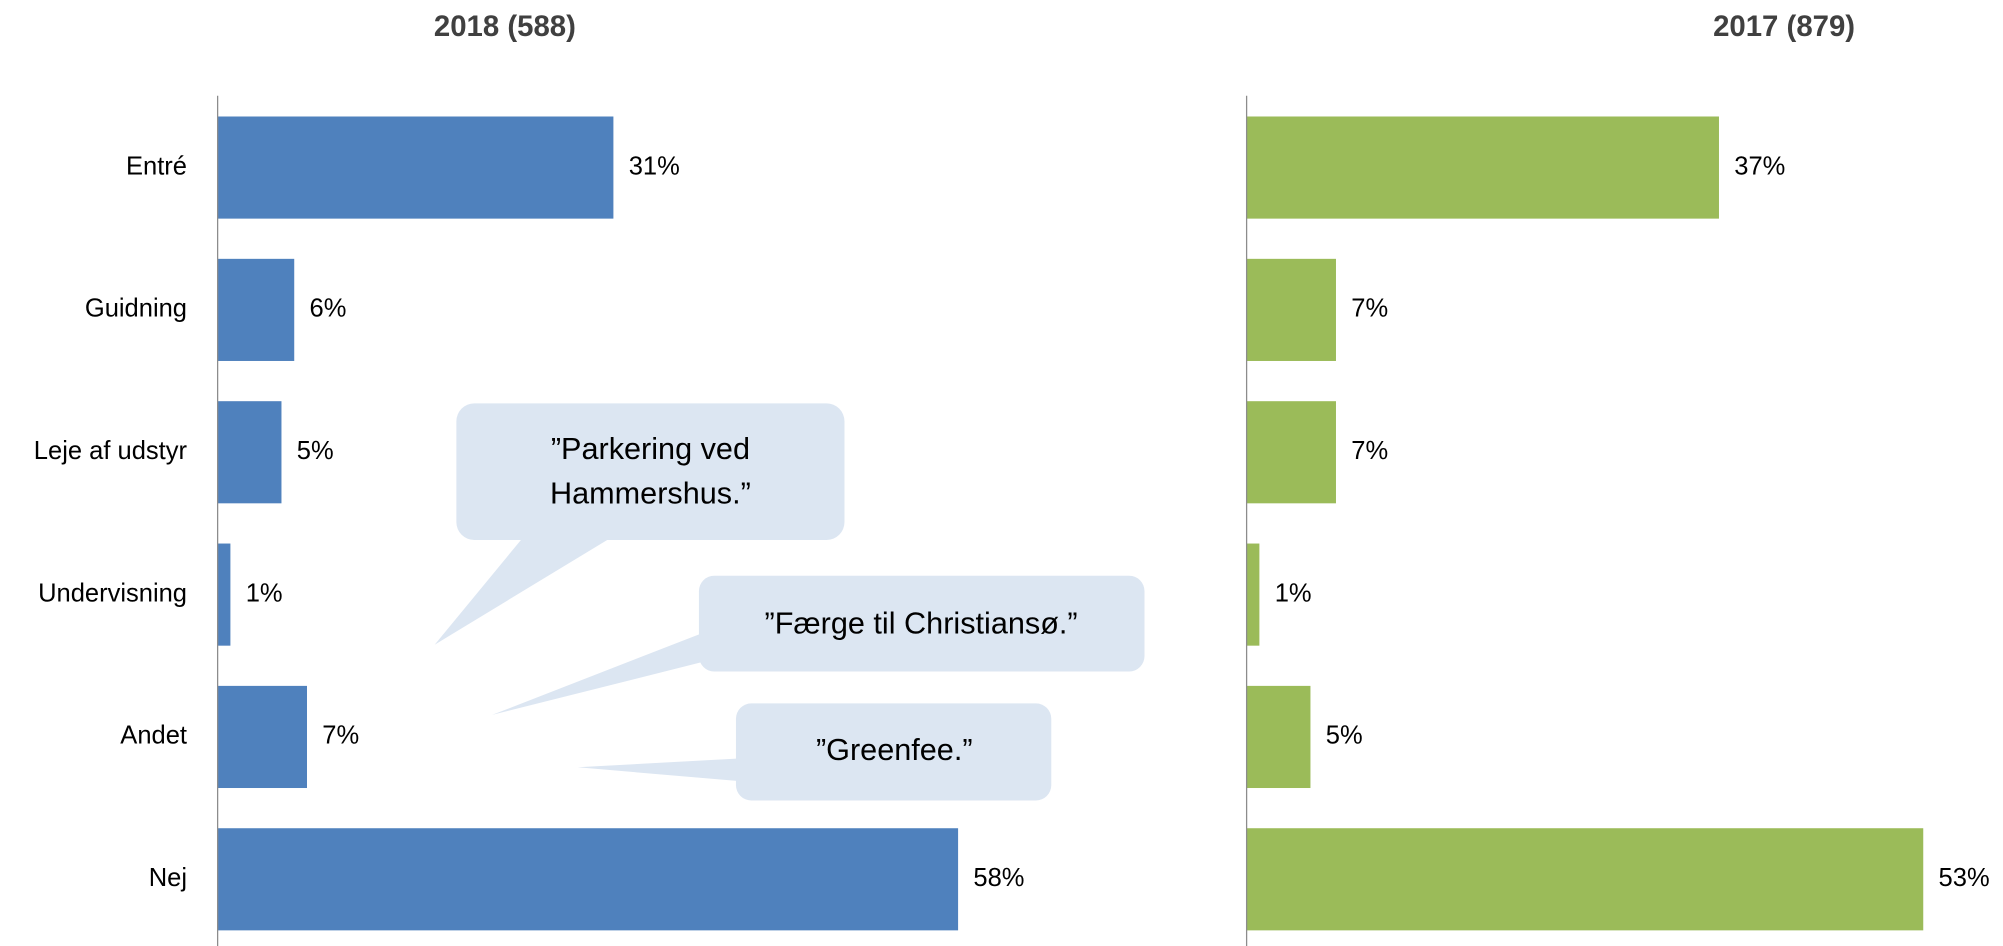  What do you see at coordinates (998, 878) in the screenshot?
I see `data-label: 58%` at bounding box center [998, 878].